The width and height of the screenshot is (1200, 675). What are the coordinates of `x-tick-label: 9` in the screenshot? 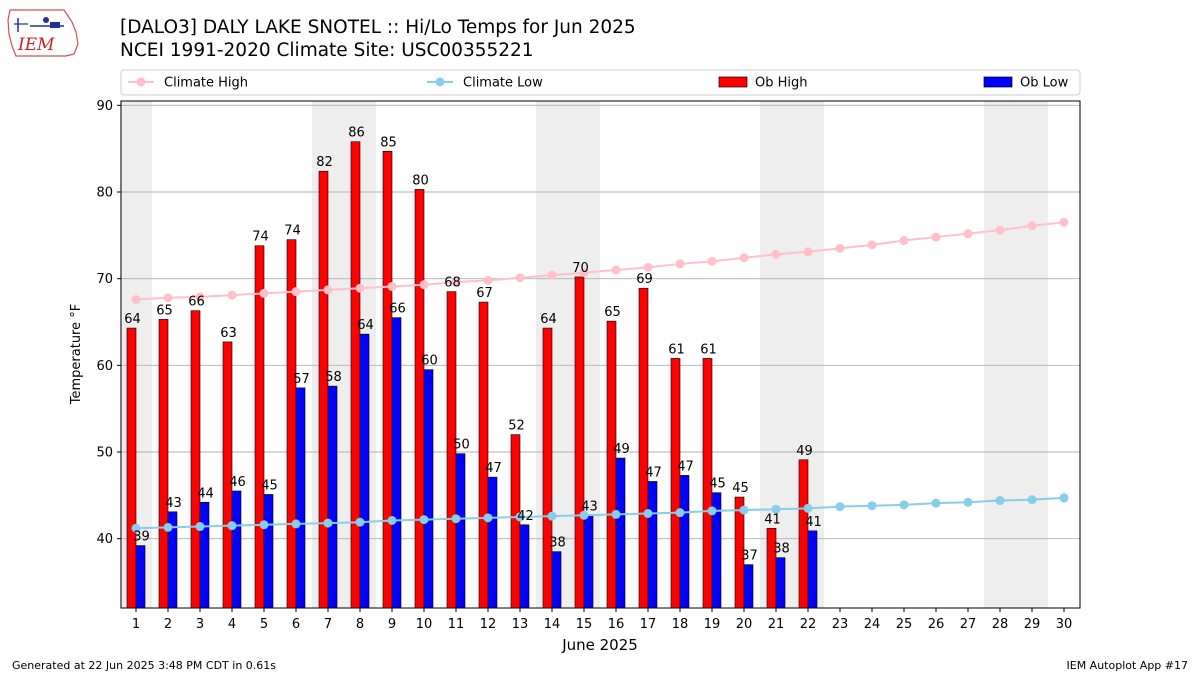 It's located at (392, 624).